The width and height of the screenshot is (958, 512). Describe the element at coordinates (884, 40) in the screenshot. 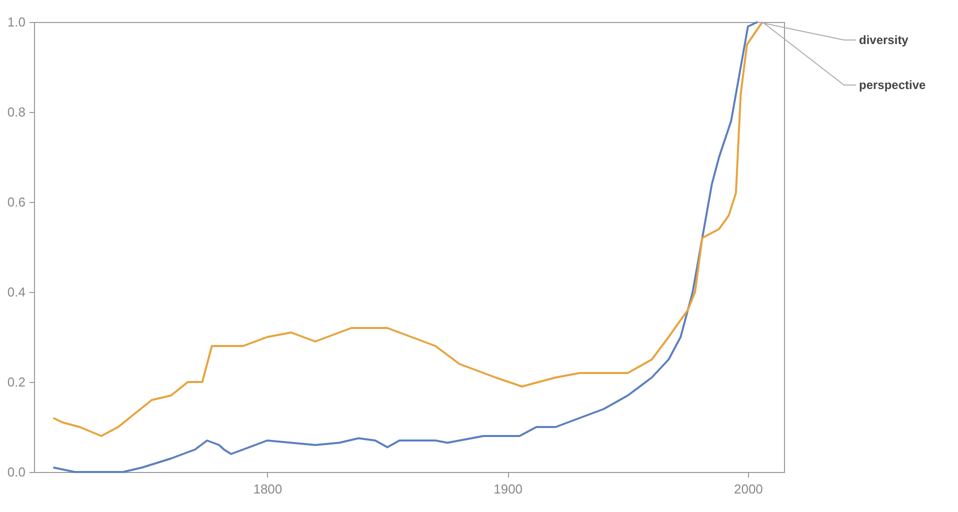

I see `text: diversity` at that location.